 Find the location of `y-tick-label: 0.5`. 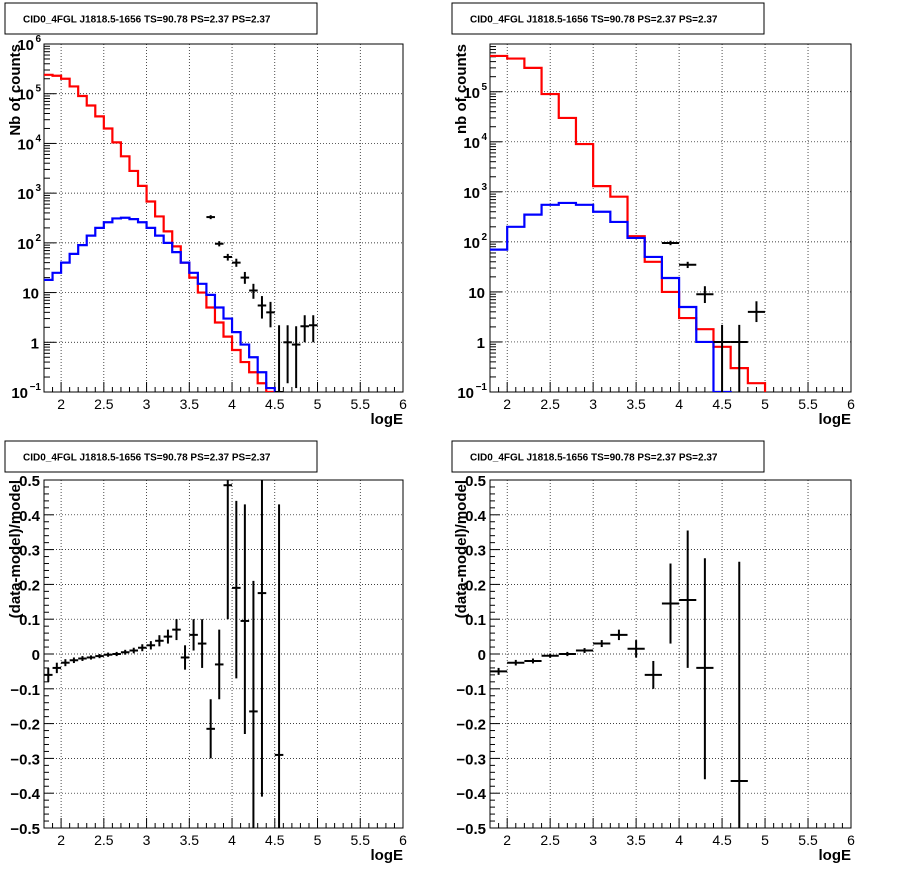

y-tick-label: 0.5 is located at coordinates (475, 481).